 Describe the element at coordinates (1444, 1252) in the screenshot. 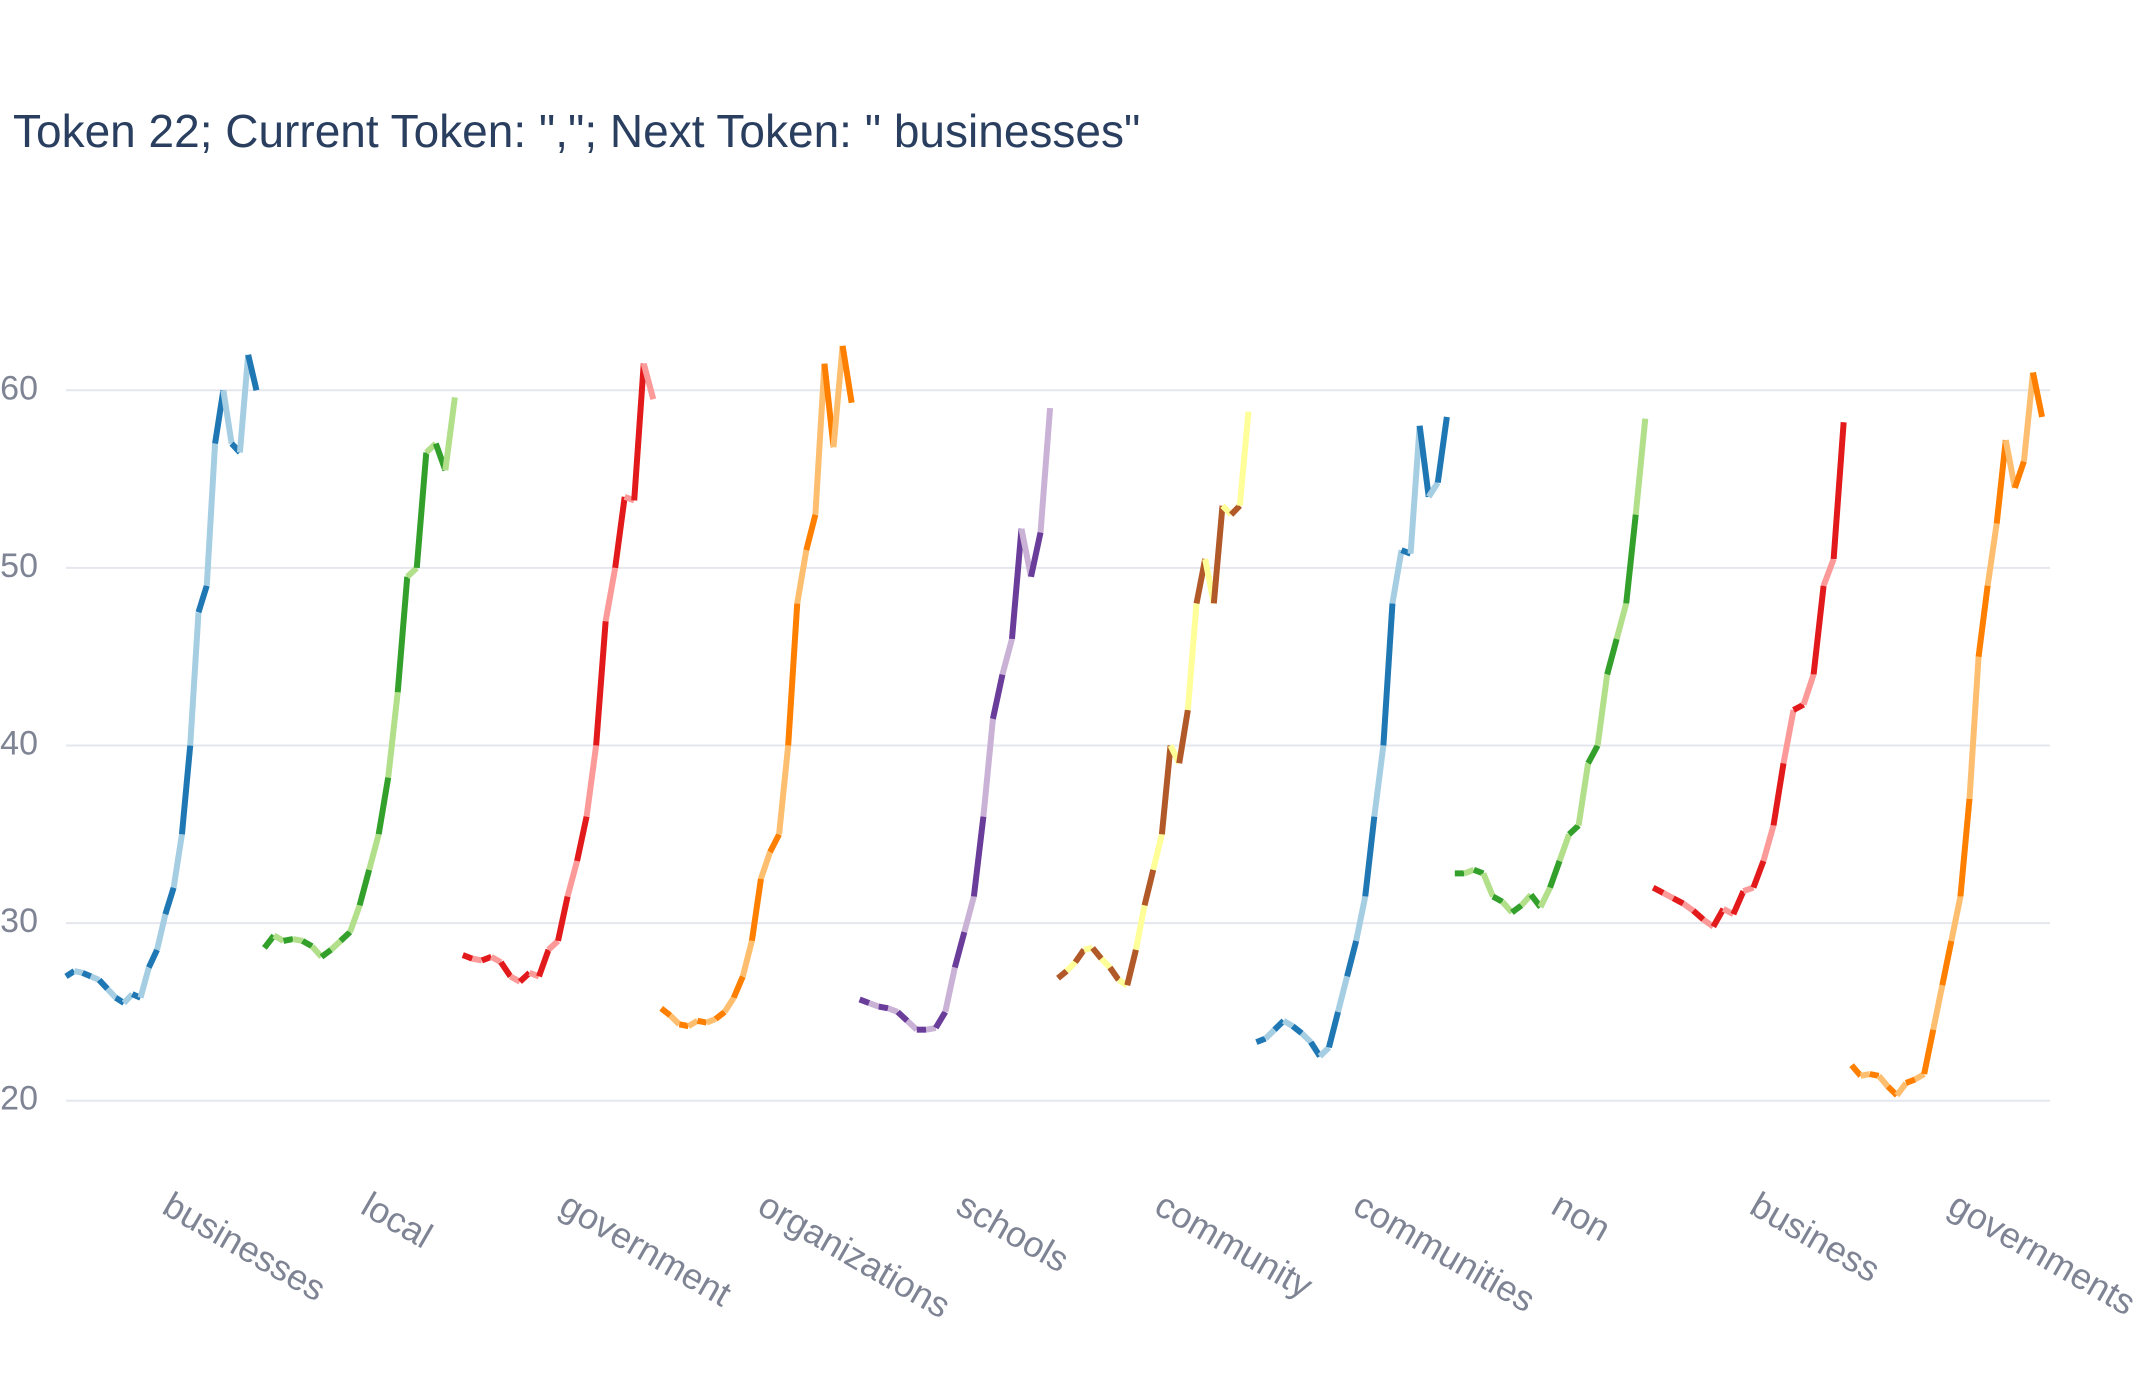

I see `x-tick-label: communities` at that location.